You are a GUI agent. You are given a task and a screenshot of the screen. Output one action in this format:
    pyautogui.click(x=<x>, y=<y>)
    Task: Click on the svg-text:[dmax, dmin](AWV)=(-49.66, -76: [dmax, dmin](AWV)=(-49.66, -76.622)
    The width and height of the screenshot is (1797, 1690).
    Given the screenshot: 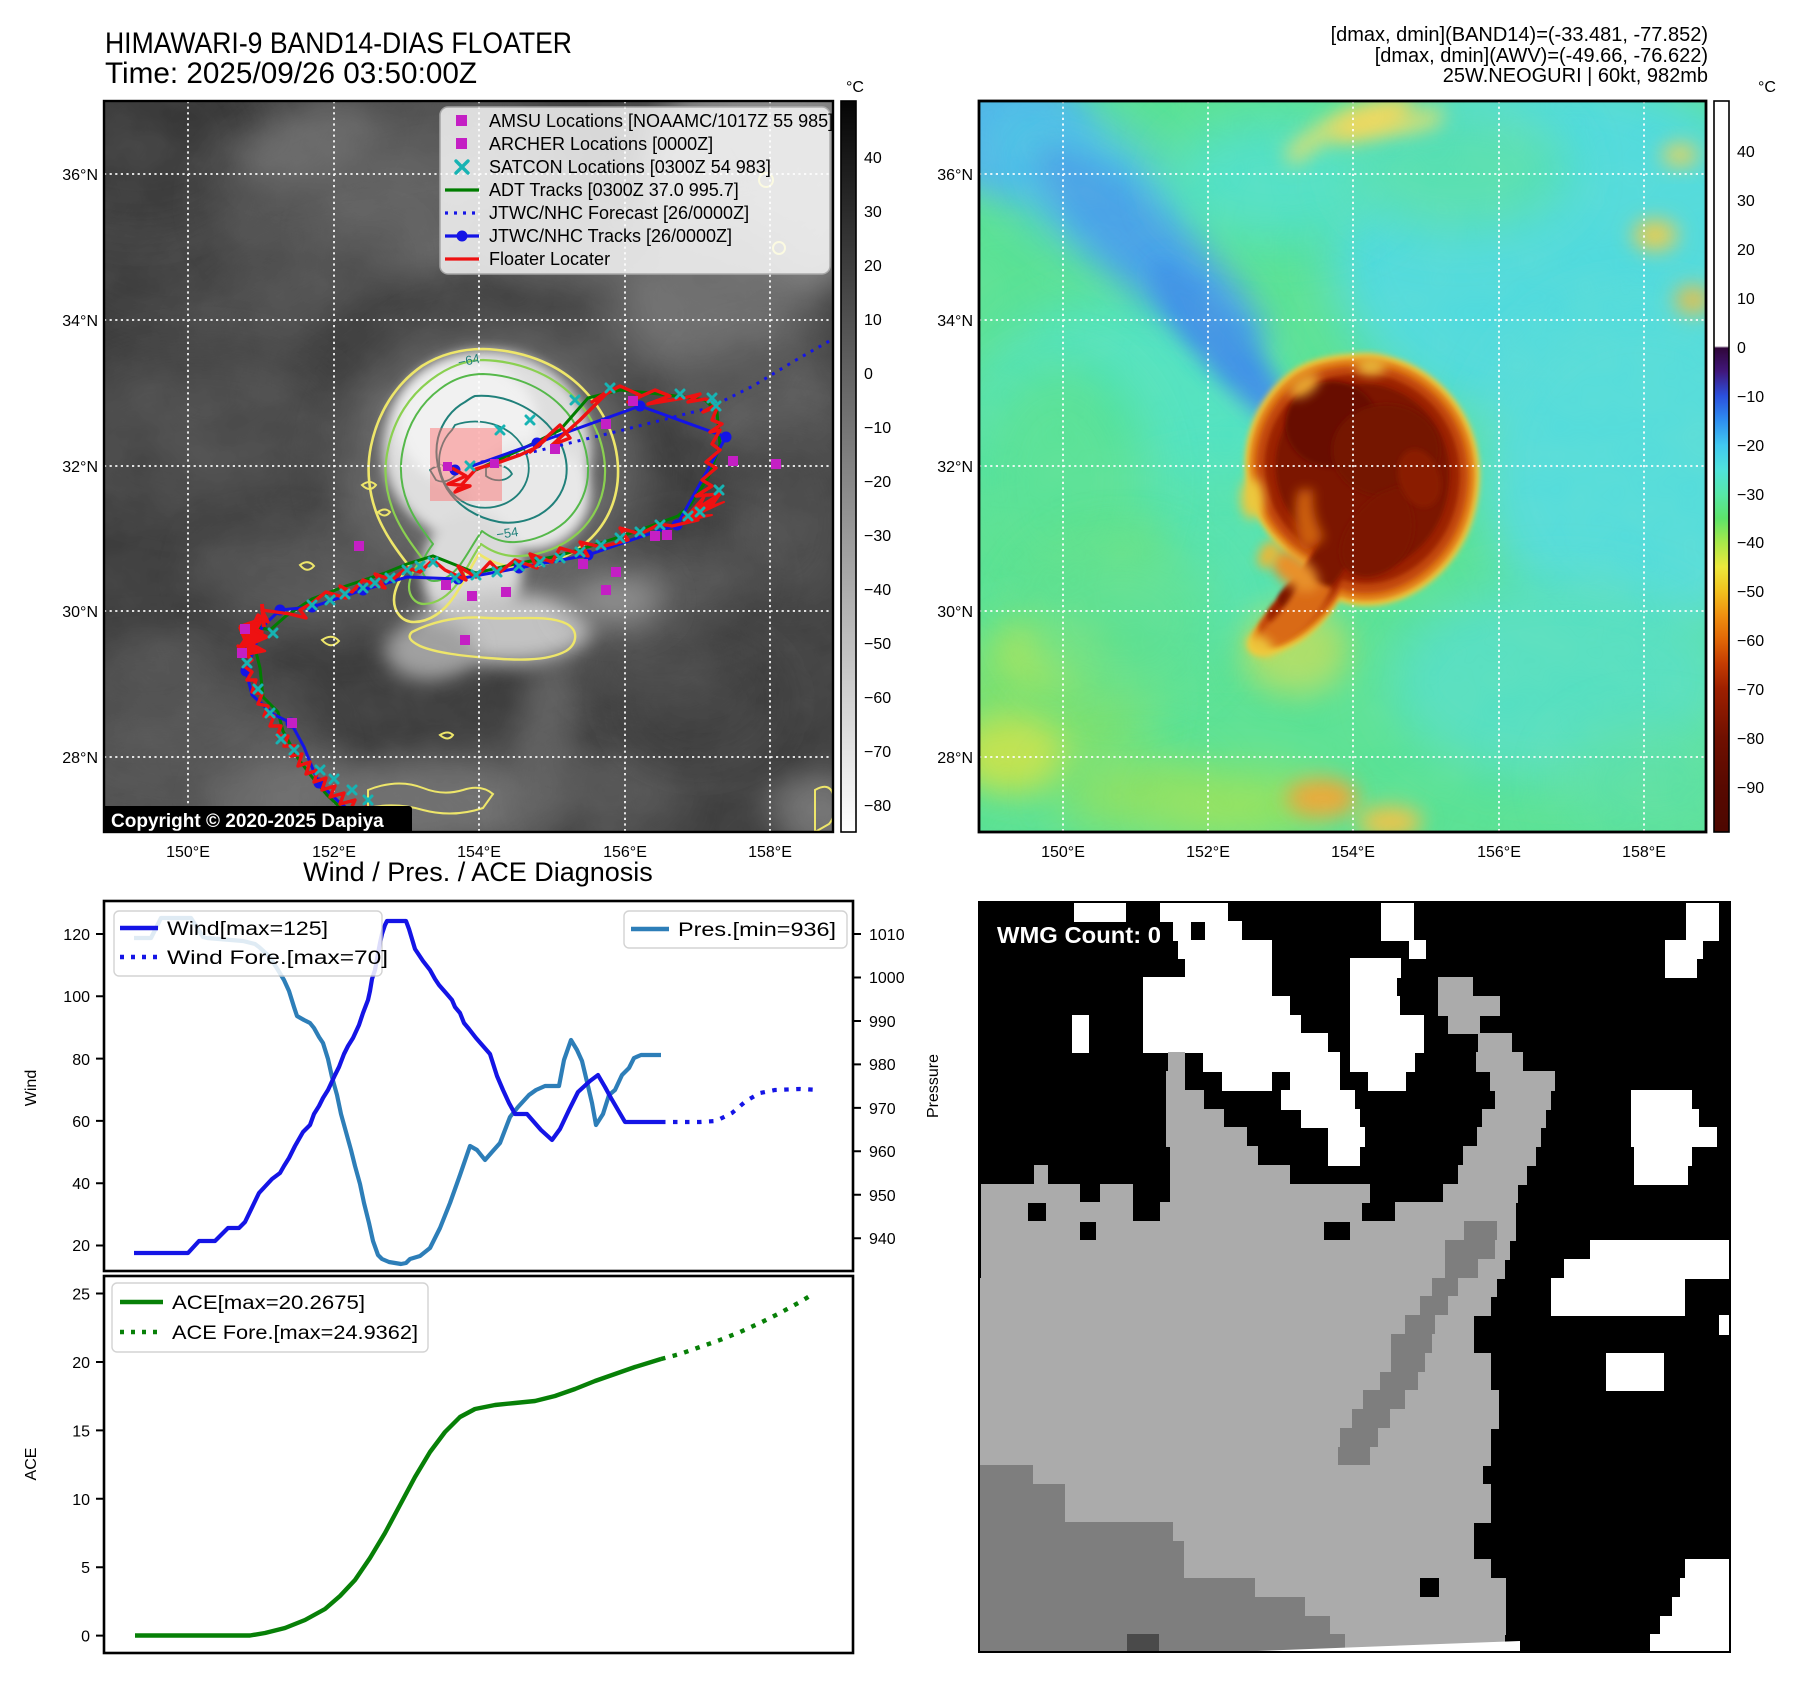 What is the action you would take?
    pyautogui.click(x=1541, y=56)
    